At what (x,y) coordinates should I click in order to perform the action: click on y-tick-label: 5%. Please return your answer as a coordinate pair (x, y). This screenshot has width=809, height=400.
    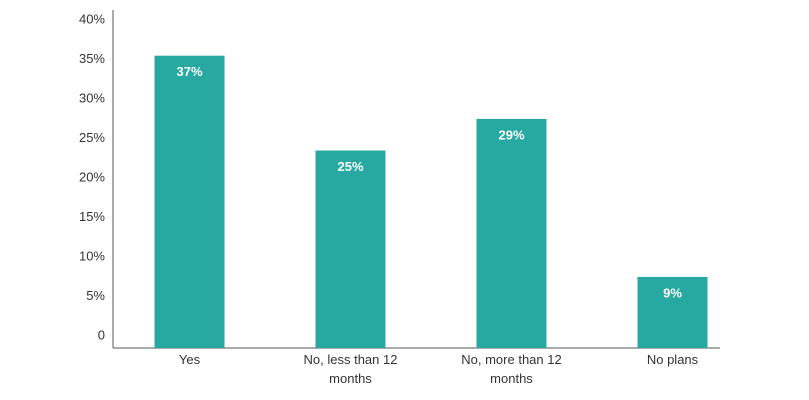
    Looking at the image, I should click on (95, 295).